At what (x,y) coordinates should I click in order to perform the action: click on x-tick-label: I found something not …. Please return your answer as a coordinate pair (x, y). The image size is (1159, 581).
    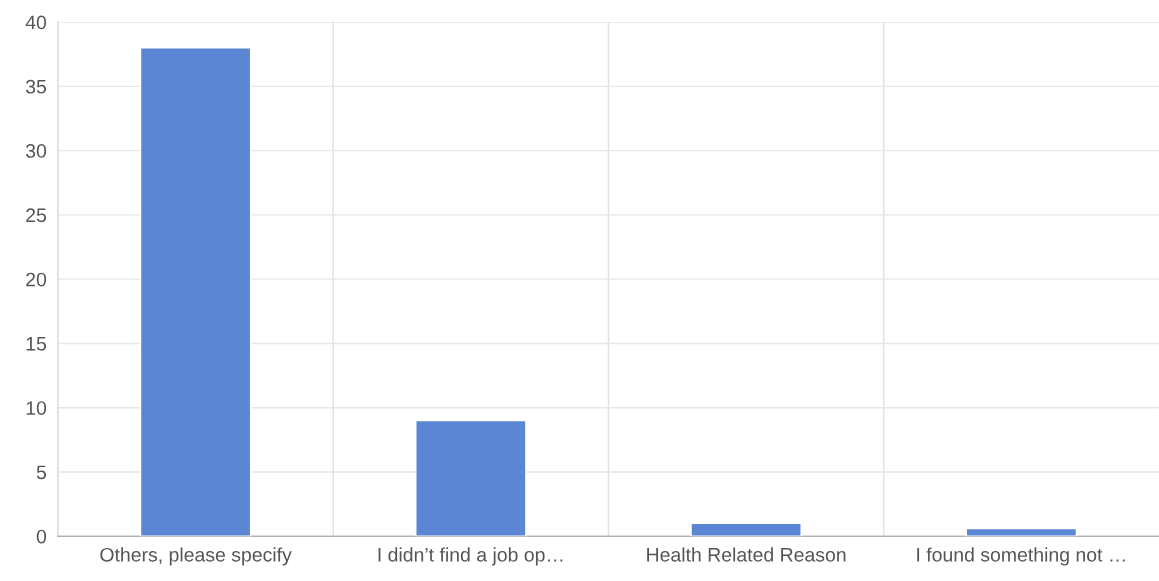
    Looking at the image, I should click on (1021, 556).